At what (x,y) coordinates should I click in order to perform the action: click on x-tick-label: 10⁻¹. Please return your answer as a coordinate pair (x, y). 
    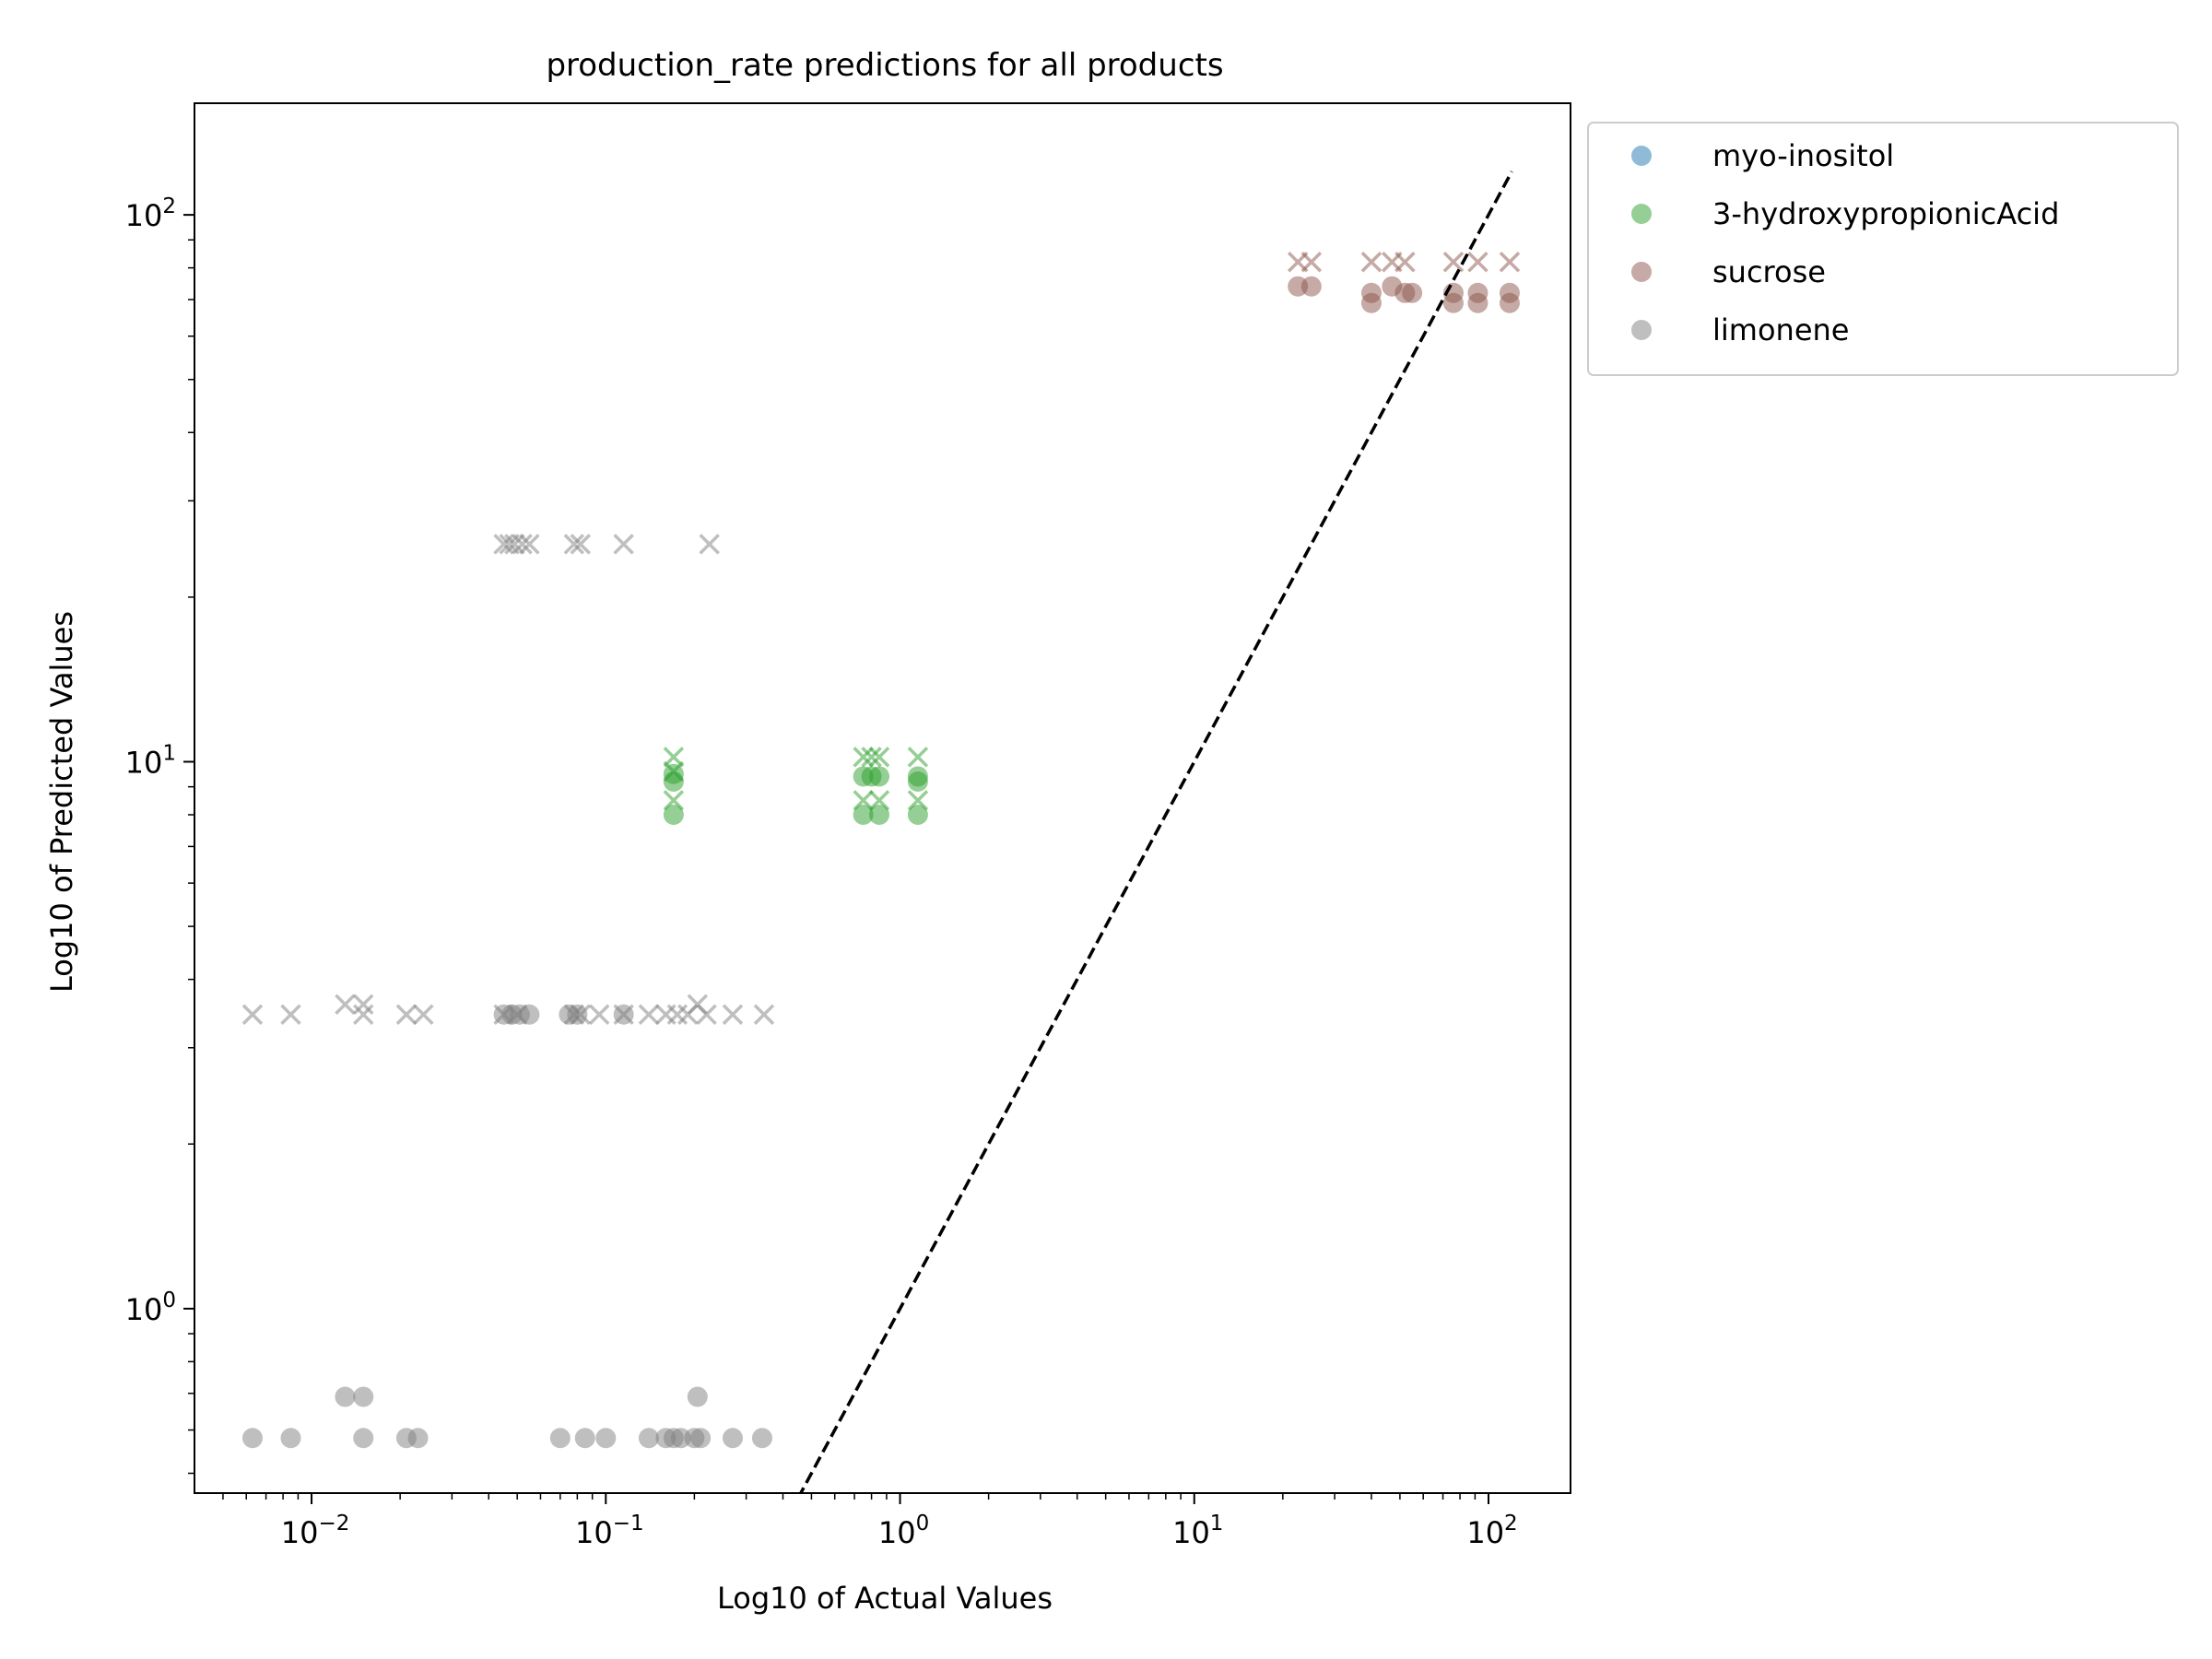
    Looking at the image, I should click on (609, 1531).